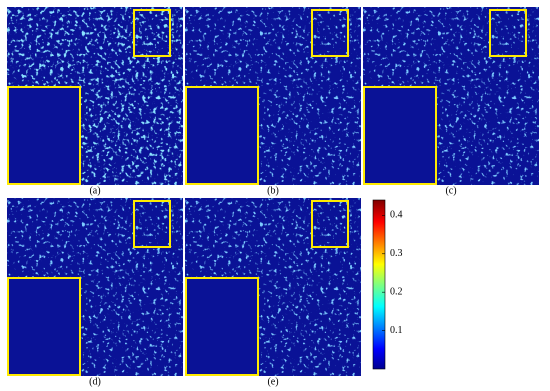 The height and width of the screenshot is (391, 550). What do you see at coordinates (396, 253) in the screenshot?
I see `colorbar-tick-label: 0.3` at bounding box center [396, 253].